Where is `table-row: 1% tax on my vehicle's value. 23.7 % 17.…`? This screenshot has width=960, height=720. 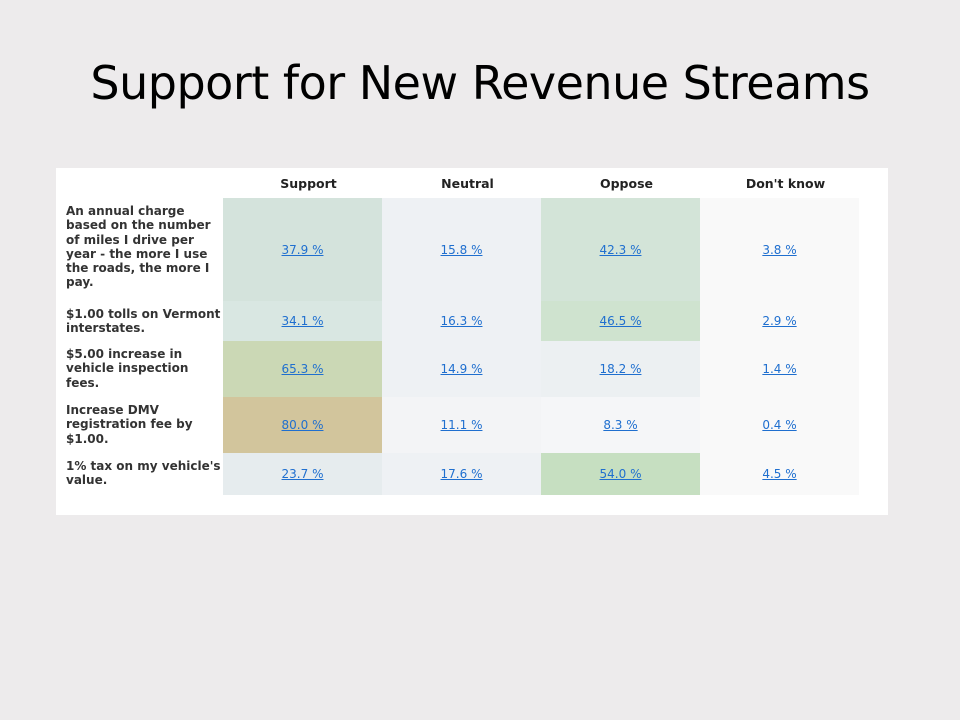
table-row: 1% tax on my vehicle's value. 23.7 % 17.… is located at coordinates (464, 474).